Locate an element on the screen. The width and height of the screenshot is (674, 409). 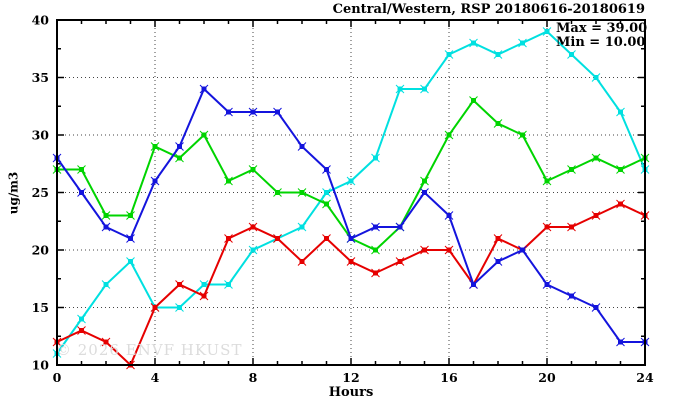
legend: Max = 39.00 Min = 10.00 is located at coordinates (601, 36).